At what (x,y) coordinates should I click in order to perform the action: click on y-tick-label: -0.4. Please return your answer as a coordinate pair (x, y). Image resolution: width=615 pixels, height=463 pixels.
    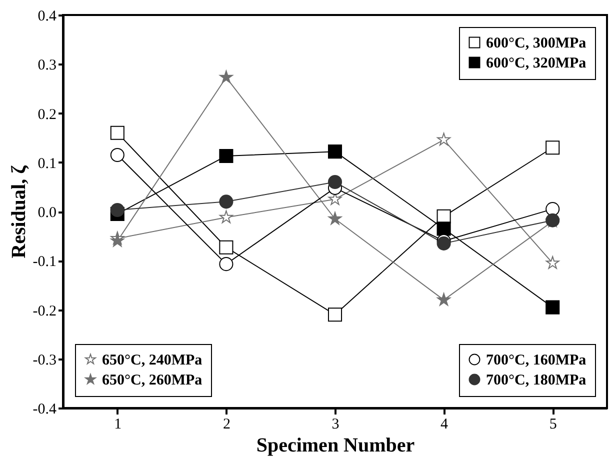
    Looking at the image, I should click on (44, 410).